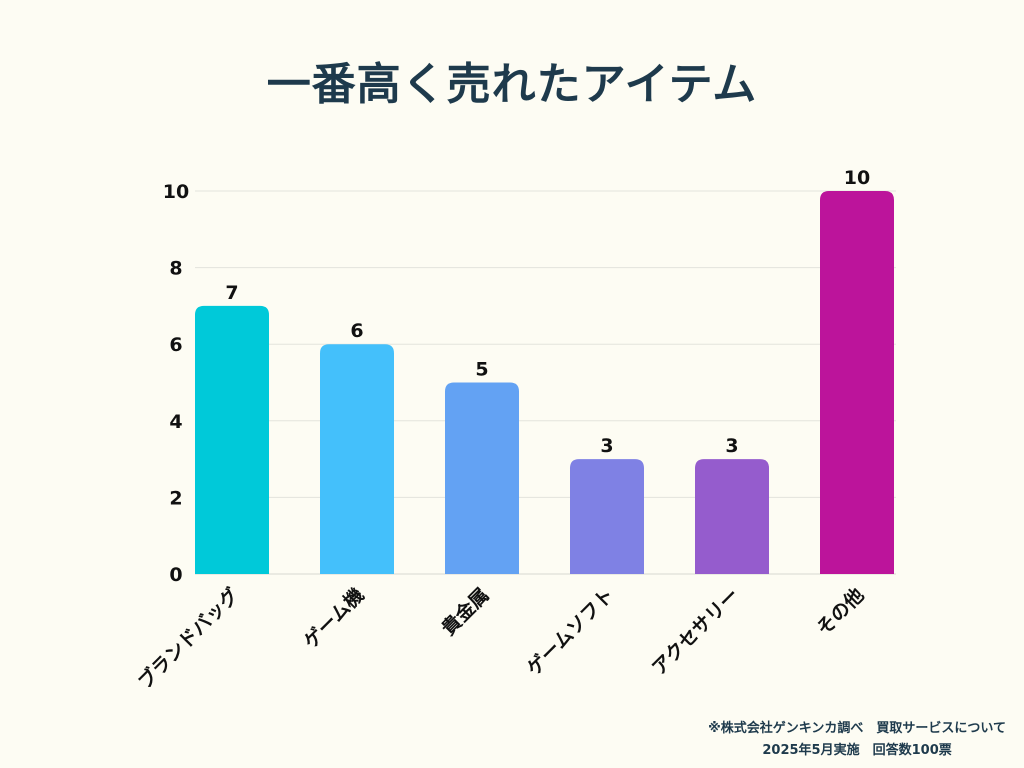 The height and width of the screenshot is (768, 1024). I want to click on y-tick-label: 4, so click(175, 422).